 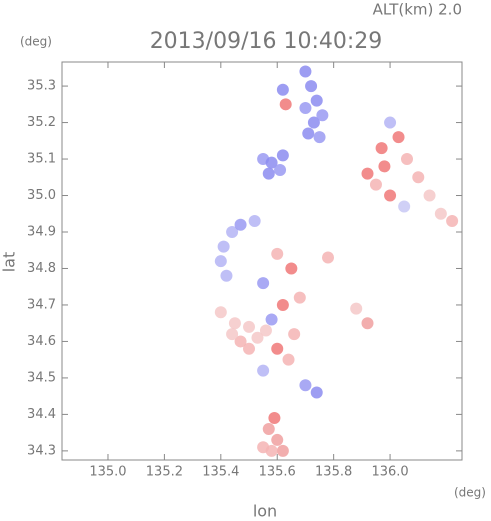 I want to click on x-tick-label: 136.0, so click(x=389, y=472).